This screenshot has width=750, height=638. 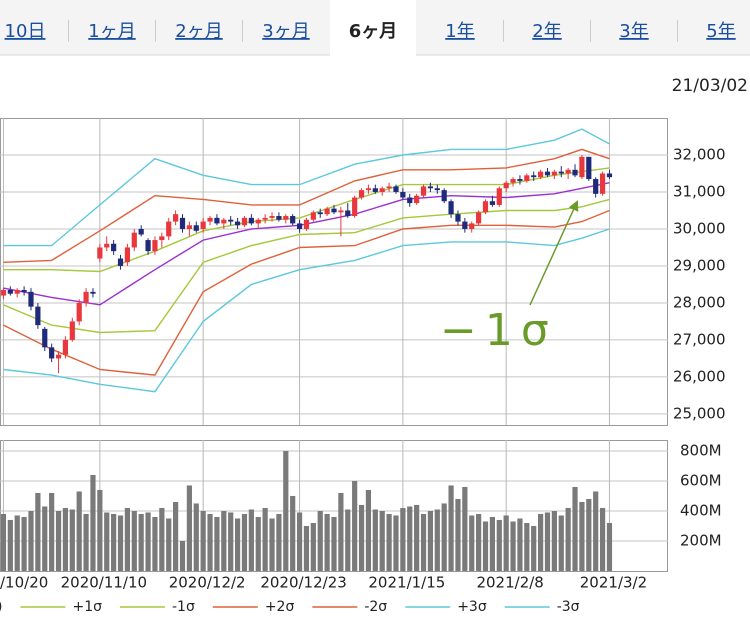 I want to click on tab: 2年, so click(x=546, y=31).